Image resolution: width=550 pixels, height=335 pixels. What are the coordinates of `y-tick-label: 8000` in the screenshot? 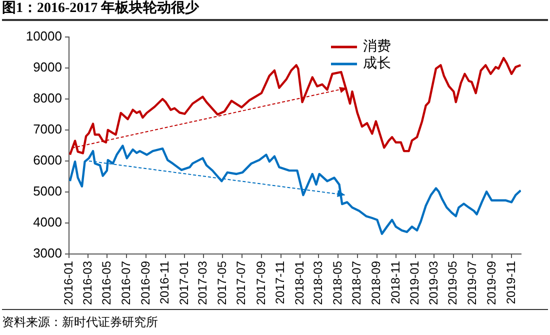 It's located at (47, 98).